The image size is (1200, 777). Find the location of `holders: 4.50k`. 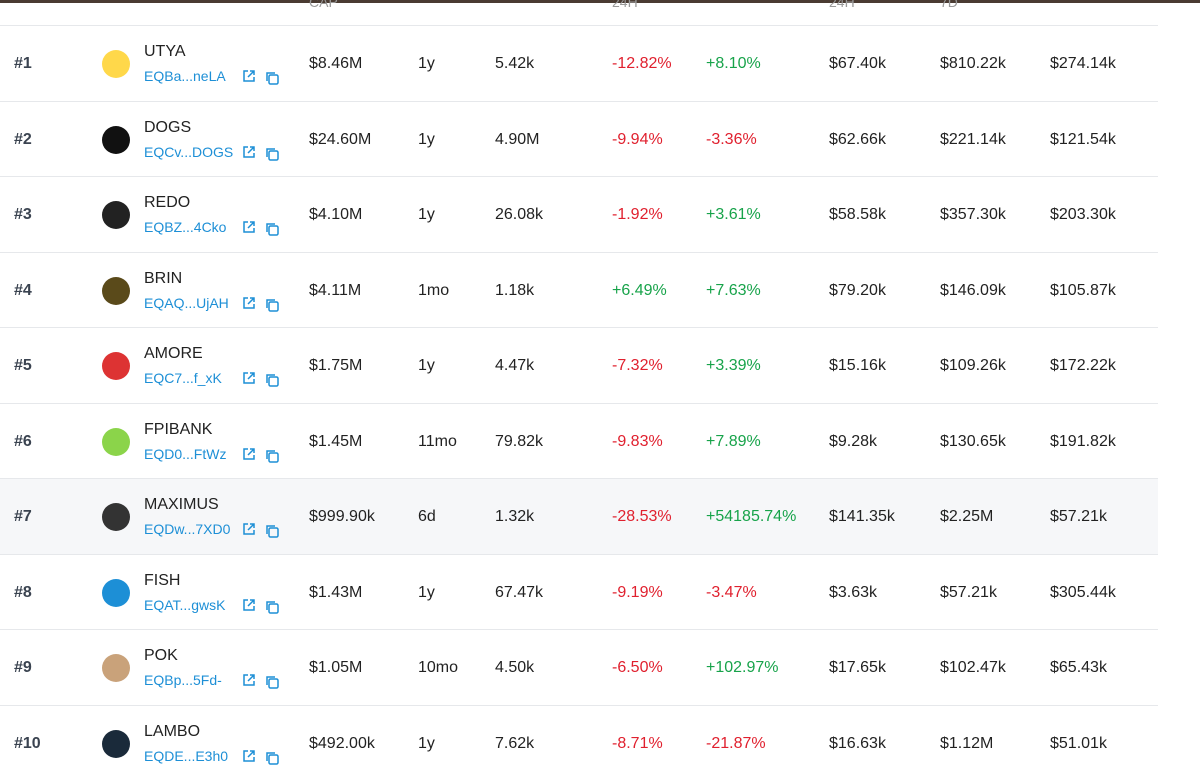

holders: 4.50k is located at coordinates (515, 667).